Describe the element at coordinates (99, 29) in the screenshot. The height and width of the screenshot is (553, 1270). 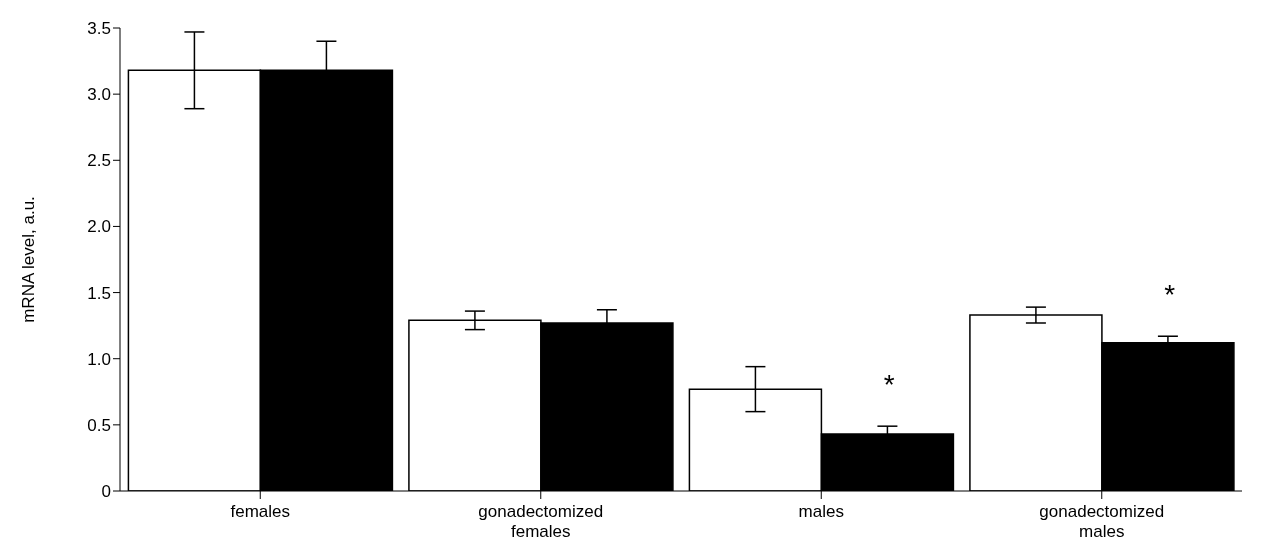
I see `y-tick-label: 3.5` at that location.